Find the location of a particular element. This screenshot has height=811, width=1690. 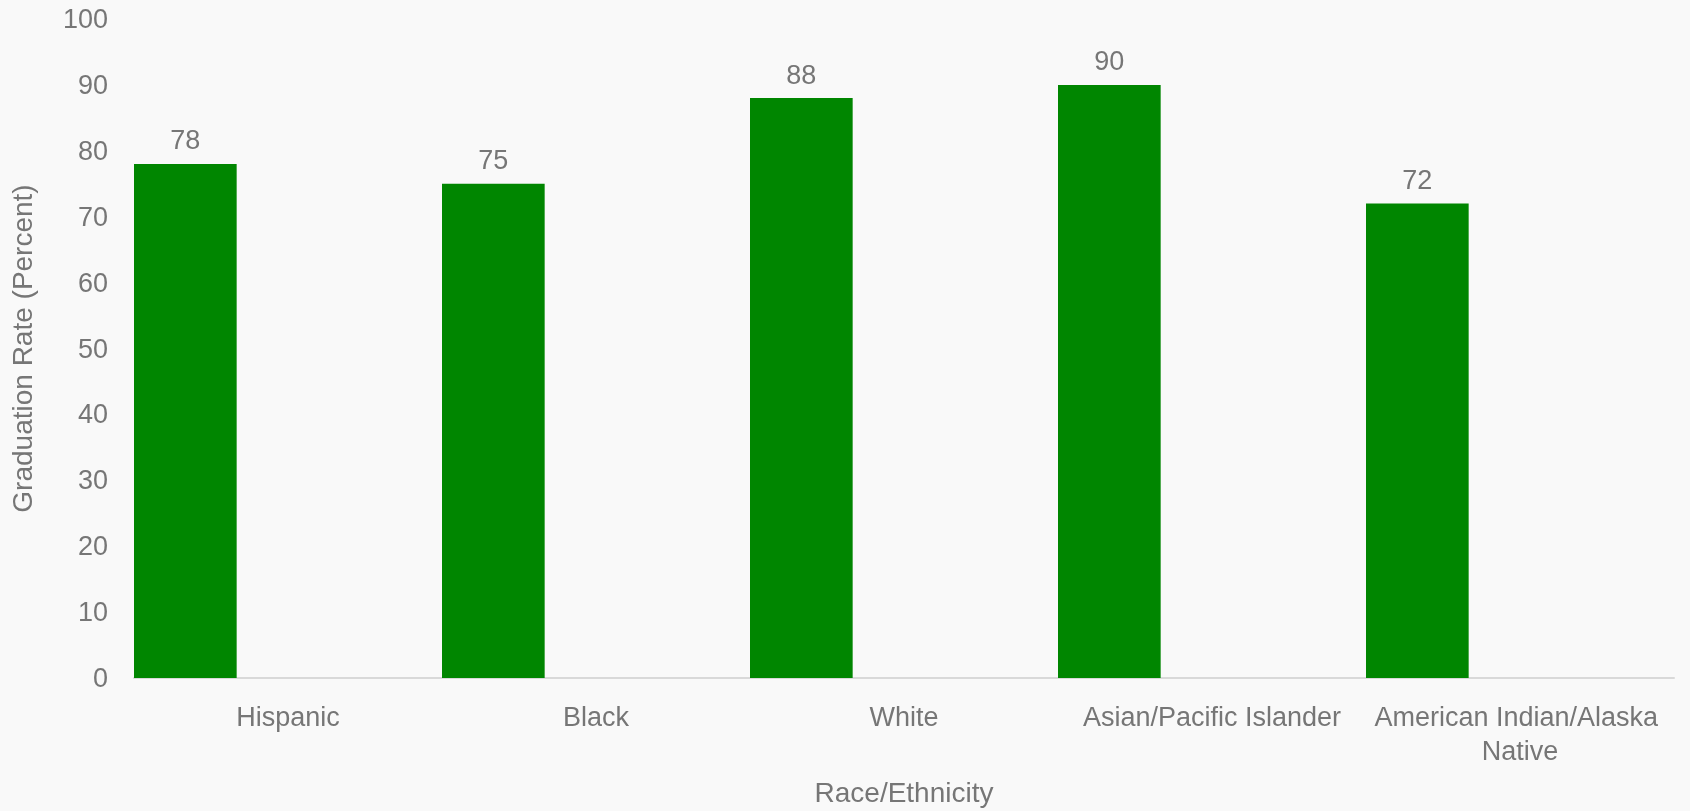

y-axis-title: Graduation Rate (Percent) is located at coordinates (22, 348).